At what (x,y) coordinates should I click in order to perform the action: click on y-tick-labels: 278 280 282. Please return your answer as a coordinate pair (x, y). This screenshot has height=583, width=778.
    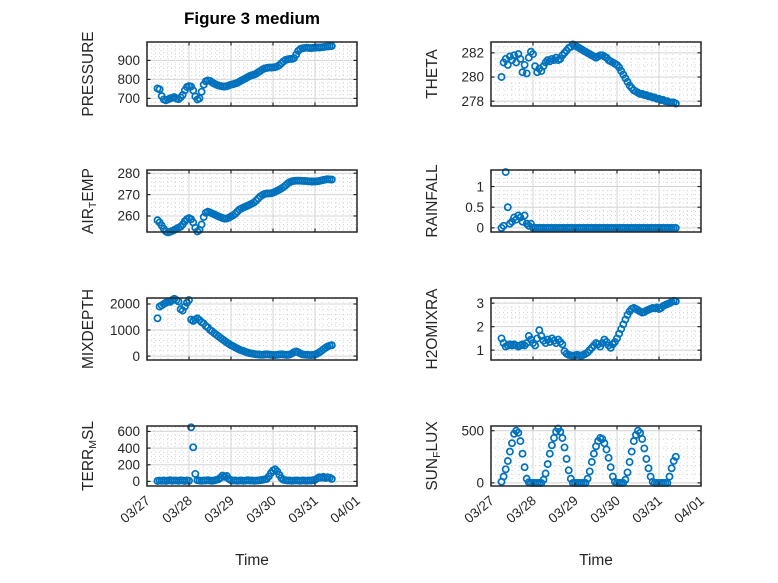
    Looking at the image, I should click on (472, 77).